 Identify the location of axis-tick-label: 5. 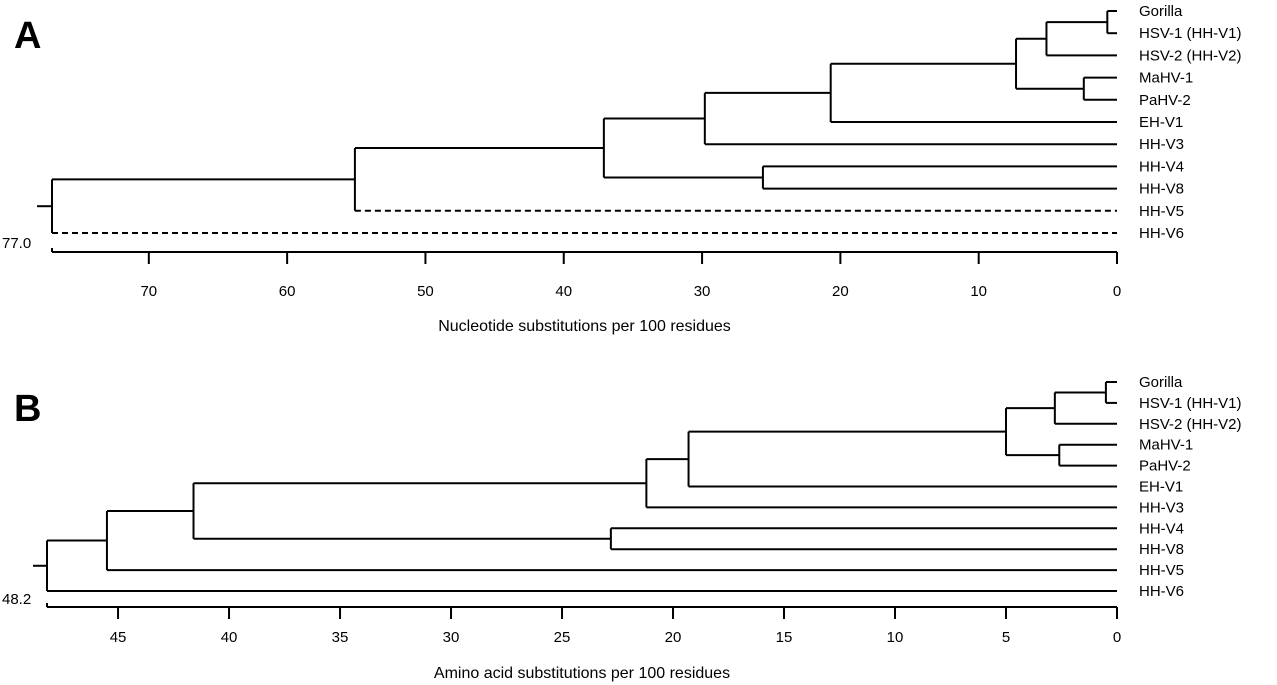
(1006, 637).